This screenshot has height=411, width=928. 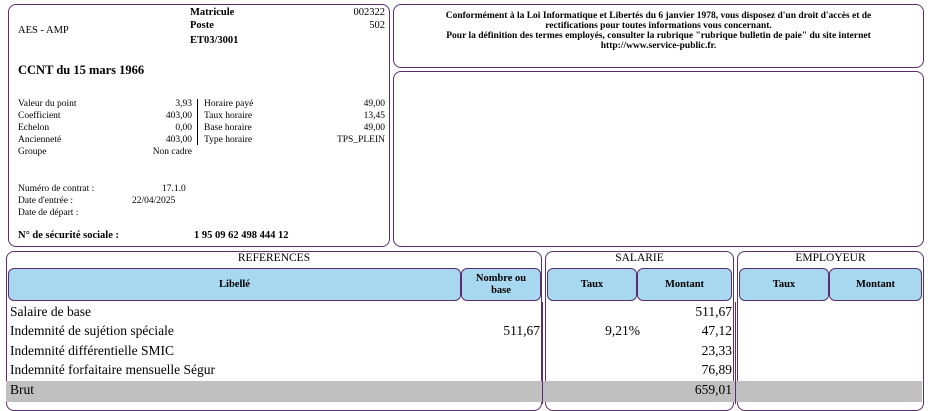 I want to click on row-label: Brut, so click(x=22, y=389).